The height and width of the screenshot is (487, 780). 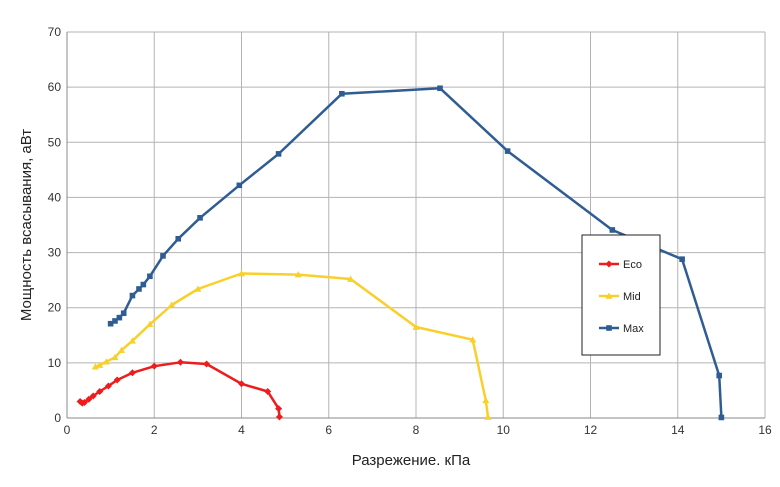 What do you see at coordinates (609, 295) in the screenshot?
I see `legend-marker-mid` at bounding box center [609, 295].